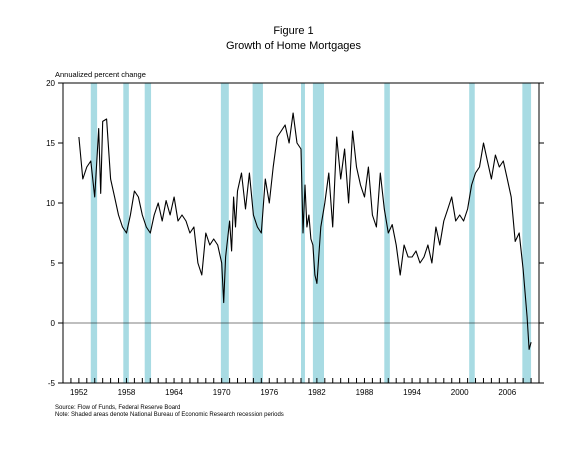 The image size is (587, 454). I want to click on x-axis-ticks: 1952 1958 1964 1970 1976 1982 1988 1994 2000 2006, so click(301, 387).